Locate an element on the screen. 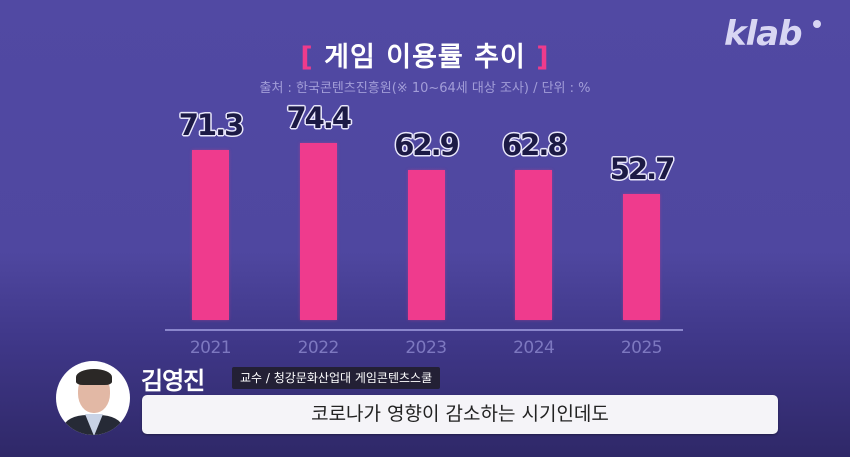 This screenshot has height=457, width=850. chart-title: [ 게임 이용률 추이 ] is located at coordinates (425, 54).